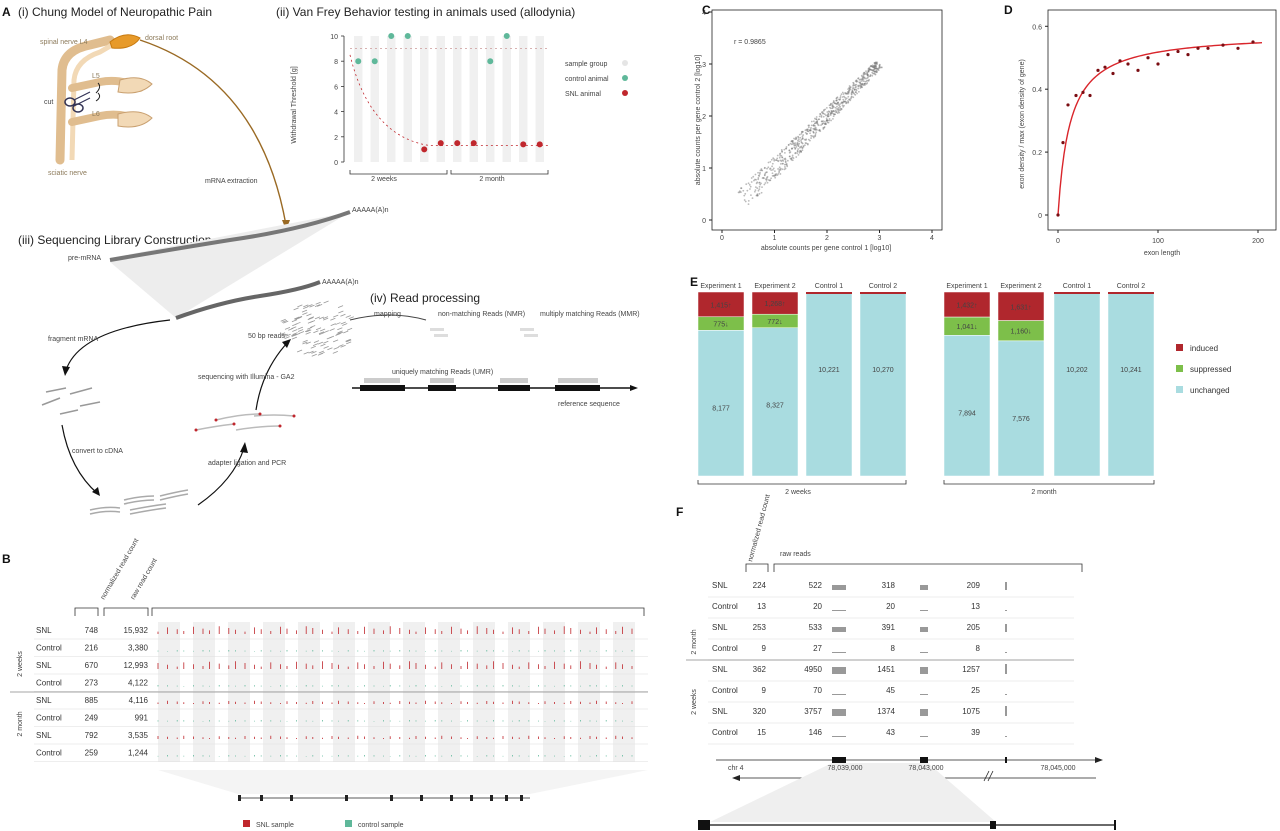  Describe the element at coordinates (813, 669) in the screenshot. I see `row-raw-1: 4950` at that location.